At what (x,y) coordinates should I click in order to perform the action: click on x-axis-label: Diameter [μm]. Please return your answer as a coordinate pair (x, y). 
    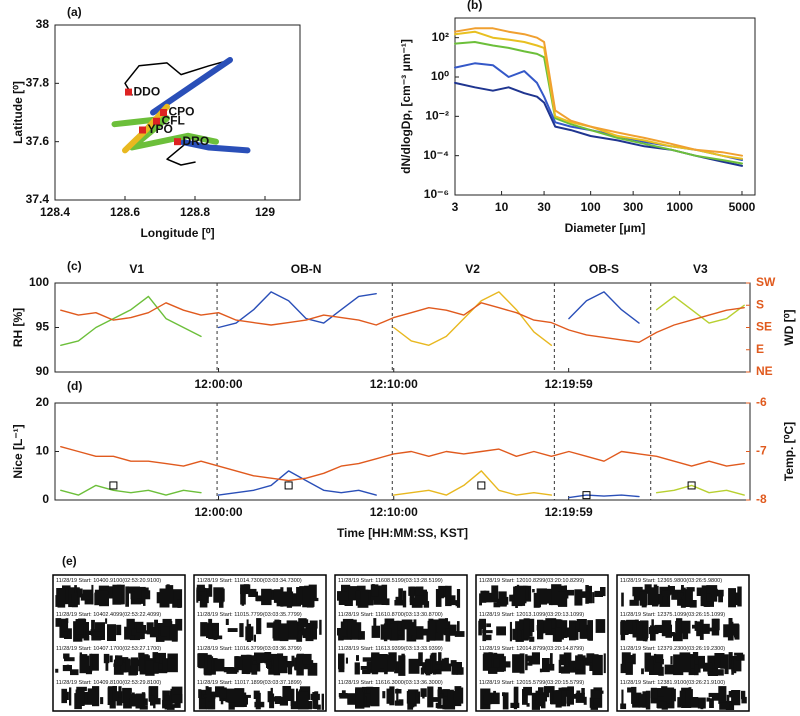
    Looking at the image, I should click on (605, 228).